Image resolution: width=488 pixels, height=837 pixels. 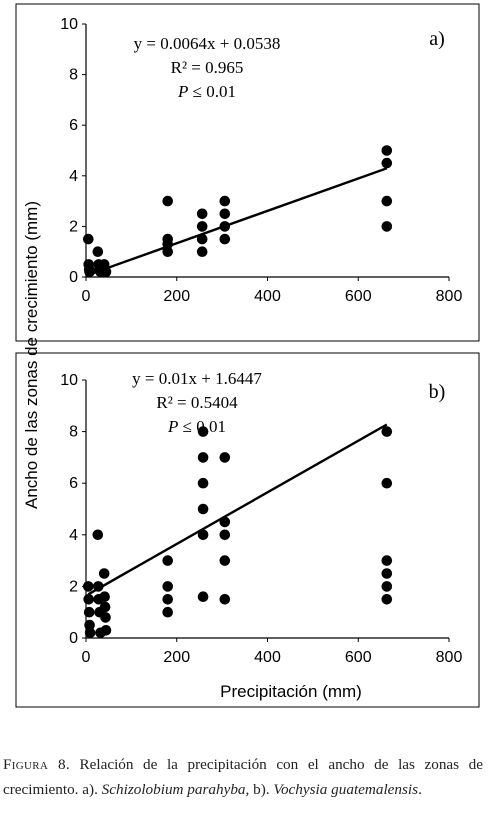 I want to click on y-axis-title: Ancho de las zonas de crecimiento (mm), so click(x=31, y=355).